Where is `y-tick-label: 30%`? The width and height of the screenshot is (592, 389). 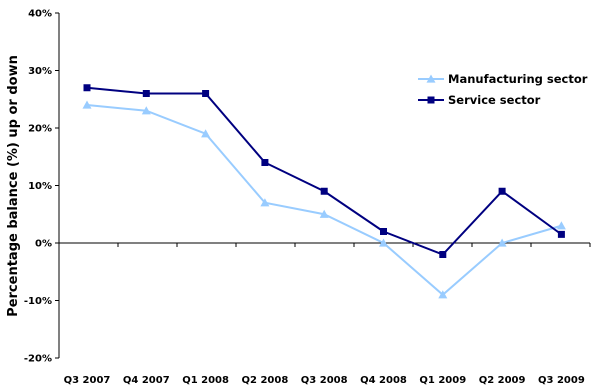 y-tick-label: 30% is located at coordinates (40, 71).